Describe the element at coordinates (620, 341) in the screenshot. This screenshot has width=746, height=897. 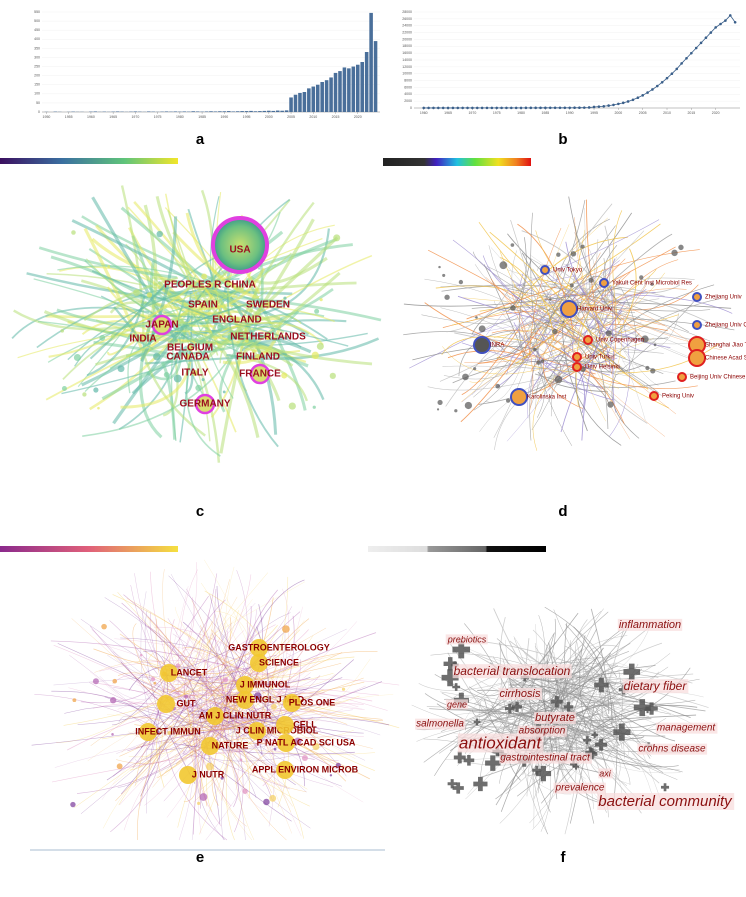
I see `node-label: Univ Copenhagen` at that location.